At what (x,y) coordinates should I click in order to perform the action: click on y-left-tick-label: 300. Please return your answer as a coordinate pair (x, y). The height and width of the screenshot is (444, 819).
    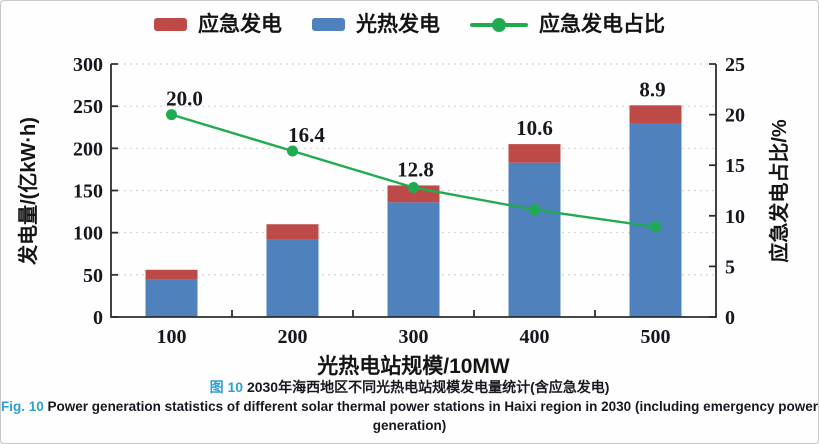
    Looking at the image, I should click on (88, 65).